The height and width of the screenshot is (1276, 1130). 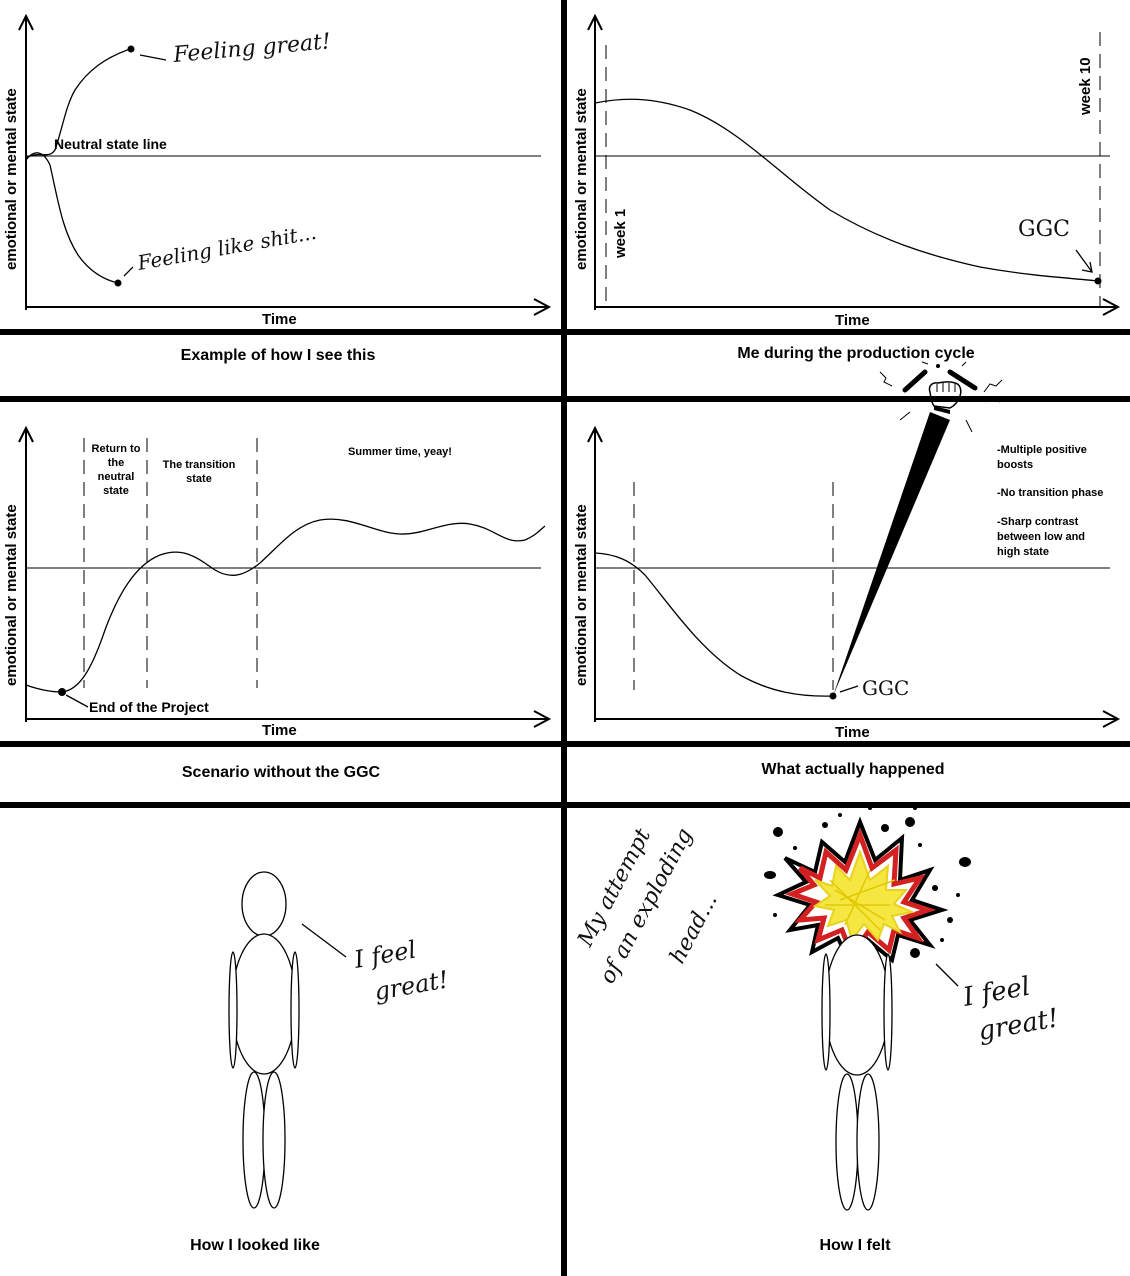 What do you see at coordinates (1085, 86) in the screenshot?
I see `week-10-label: week 10` at bounding box center [1085, 86].